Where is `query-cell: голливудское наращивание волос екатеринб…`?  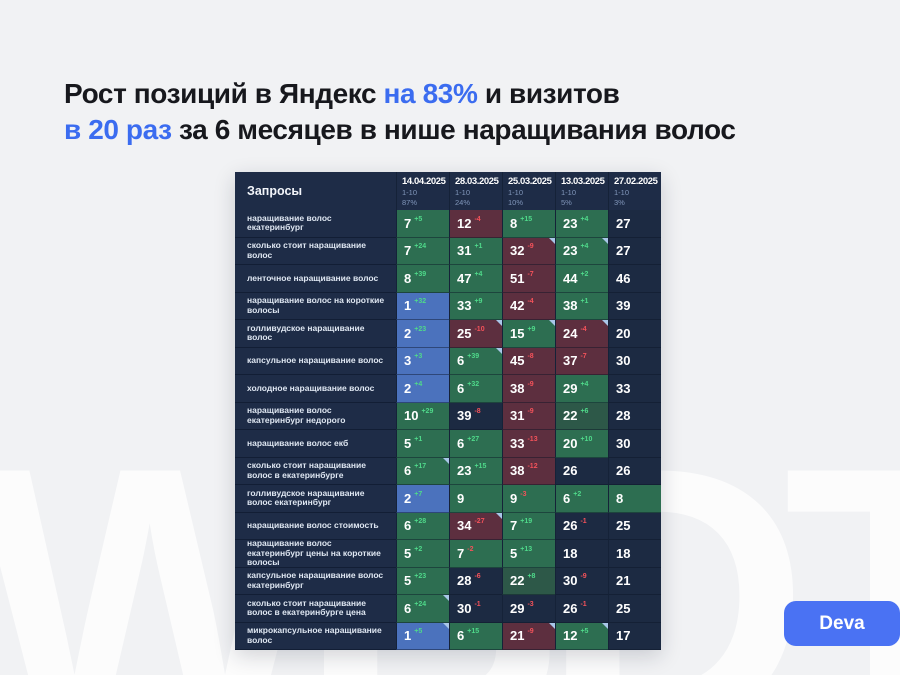
query-cell: голливудское наращивание волос екатеринб… is located at coordinates (315, 499).